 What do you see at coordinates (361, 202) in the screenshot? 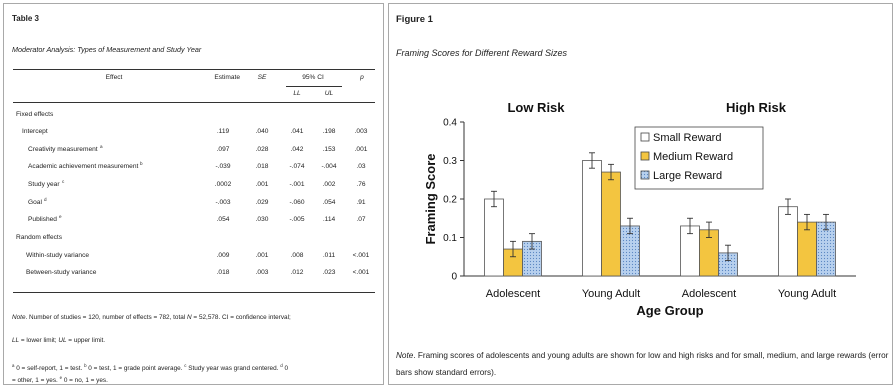
I see `cell-p: .91` at bounding box center [361, 202].